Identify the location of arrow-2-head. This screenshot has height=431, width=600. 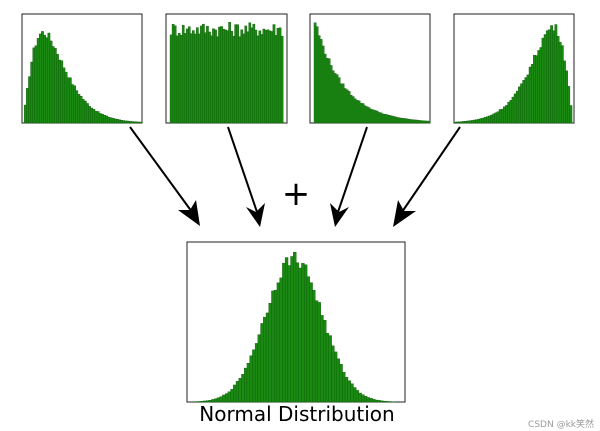
(255, 215).